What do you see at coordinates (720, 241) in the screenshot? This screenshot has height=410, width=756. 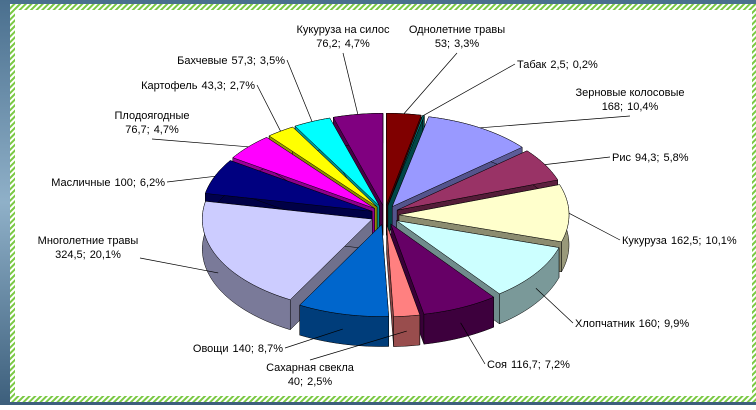 I see `percent-label: 10,1%` at bounding box center [720, 241].